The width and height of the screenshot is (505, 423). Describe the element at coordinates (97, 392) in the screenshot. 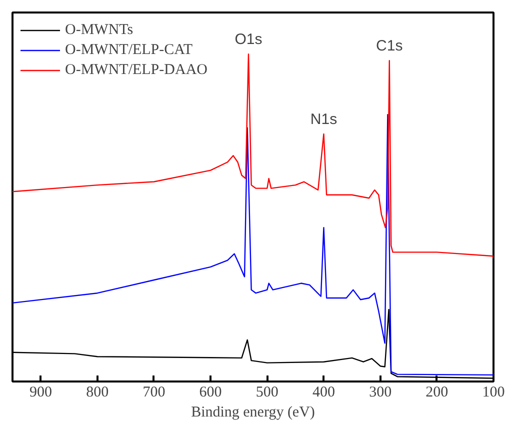

I see `x-tick-label: 800` at that location.